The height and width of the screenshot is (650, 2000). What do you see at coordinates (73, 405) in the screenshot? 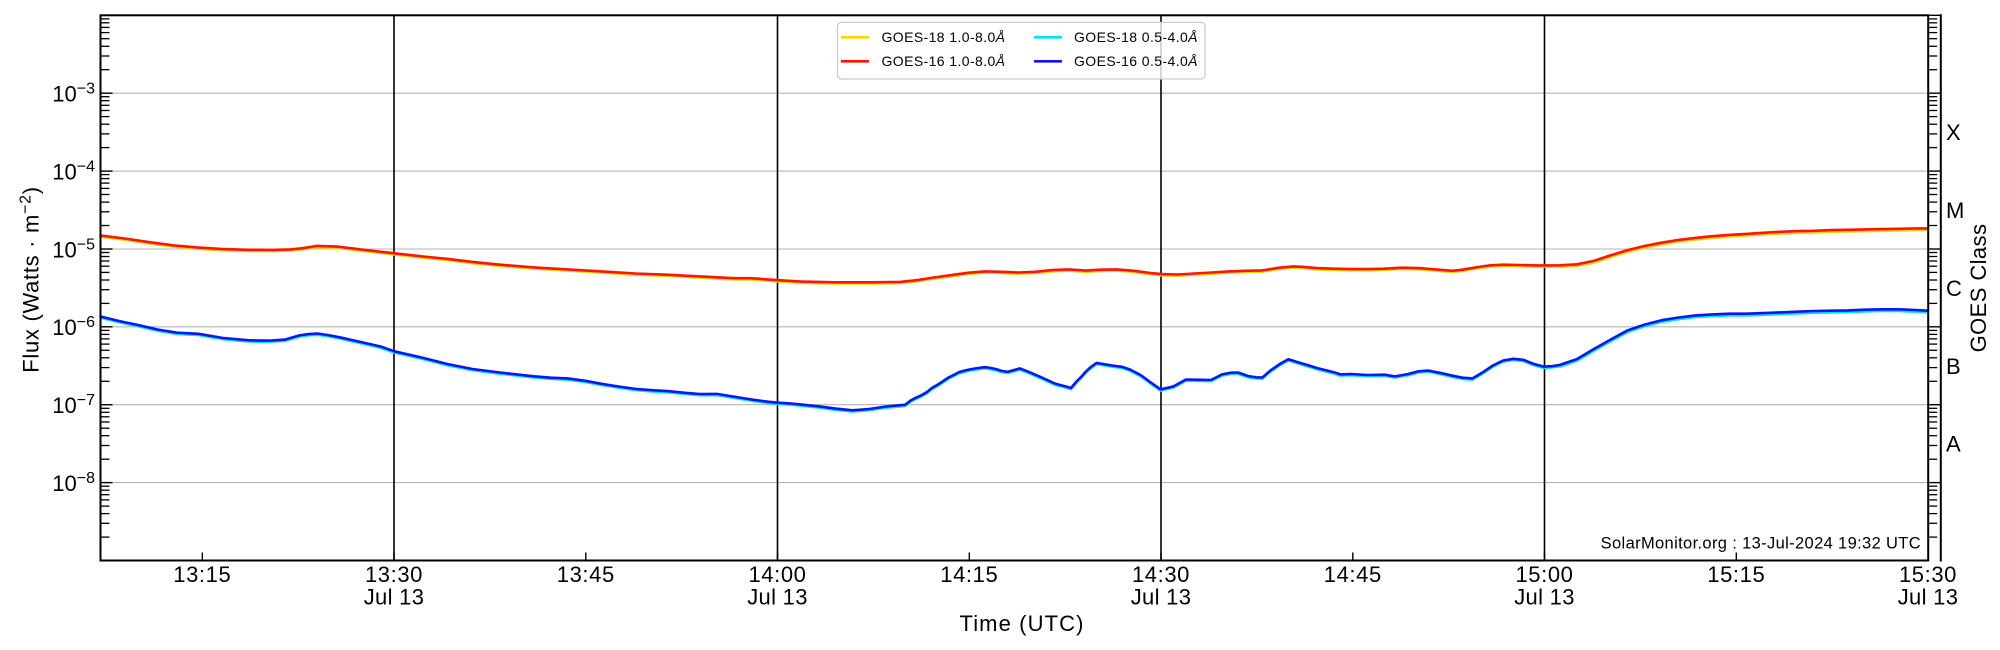
I see `svg-text: 10⁻⁷` at bounding box center [73, 405].